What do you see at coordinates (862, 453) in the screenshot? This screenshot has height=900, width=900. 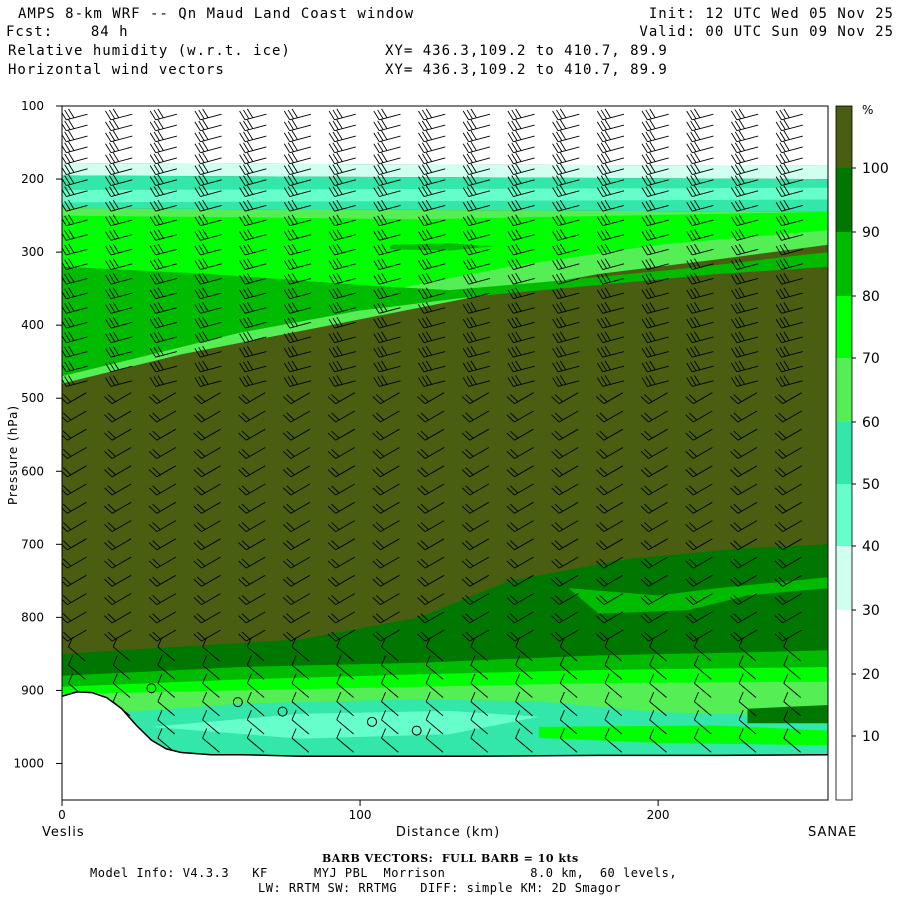 I see `colorbar: 100 90 80 70 60 50 40 30 20 10` at bounding box center [862, 453].